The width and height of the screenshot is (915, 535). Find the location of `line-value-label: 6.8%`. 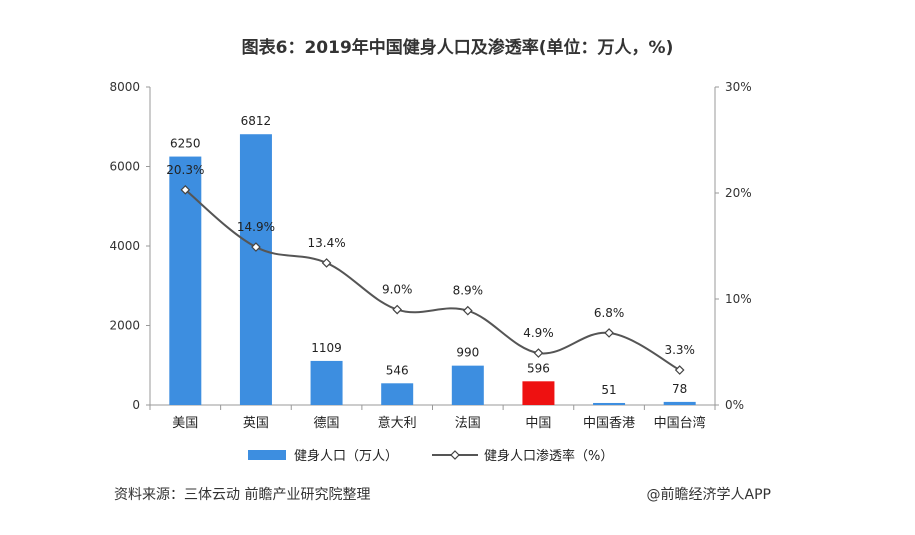

line-value-label: 6.8% is located at coordinates (609, 313).